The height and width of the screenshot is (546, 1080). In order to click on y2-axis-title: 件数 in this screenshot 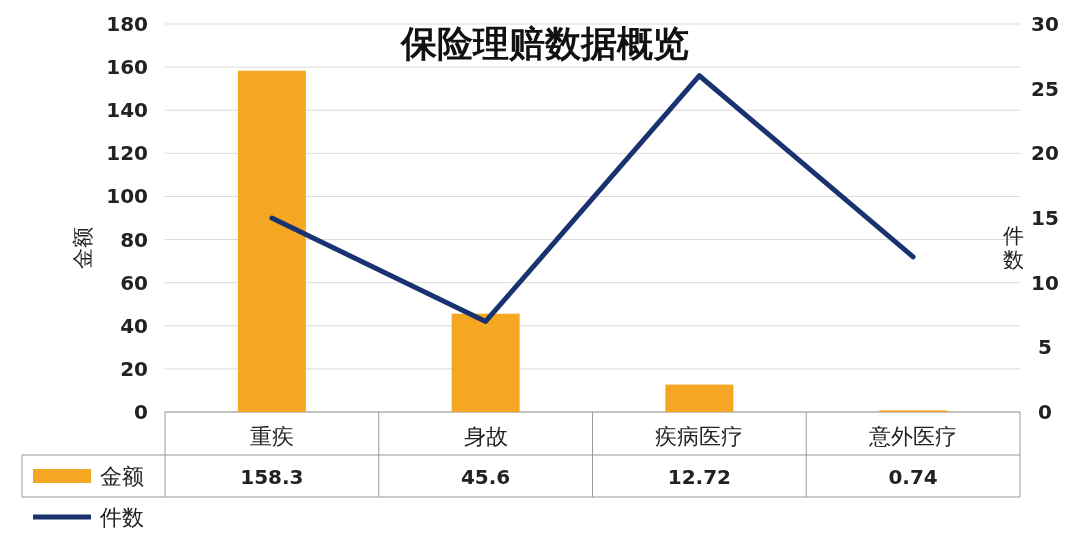, I will do `click(1013, 248)`.